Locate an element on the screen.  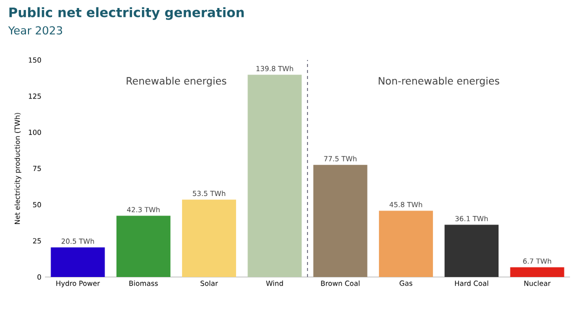
annotation: Non-renewable energies is located at coordinates (439, 81).